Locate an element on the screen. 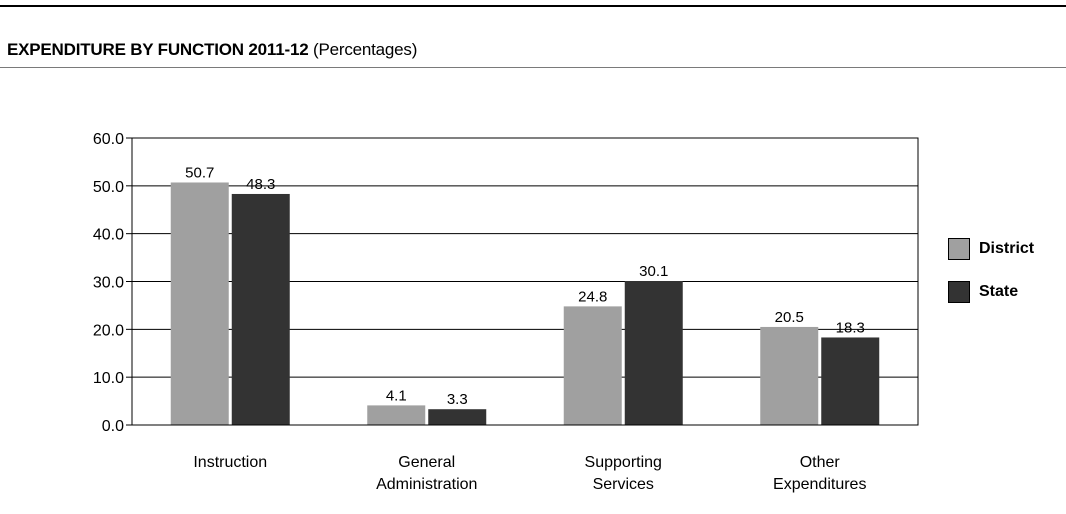  y-tick-label: 0.0 is located at coordinates (113, 426).